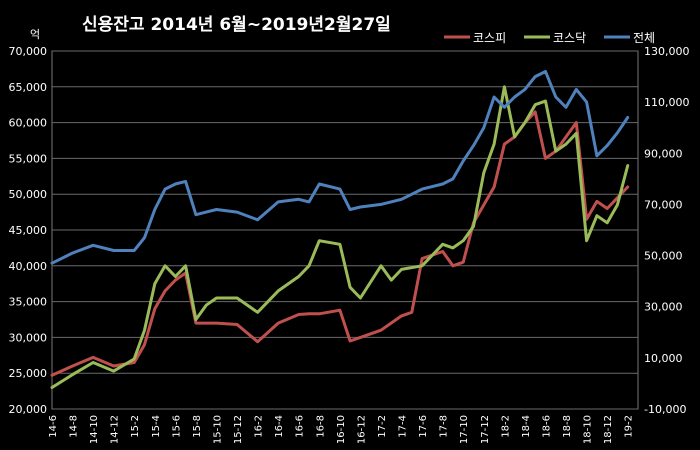 The height and width of the screenshot is (450, 700). I want to click on x-tick-label: 16-4, so click(279, 426).